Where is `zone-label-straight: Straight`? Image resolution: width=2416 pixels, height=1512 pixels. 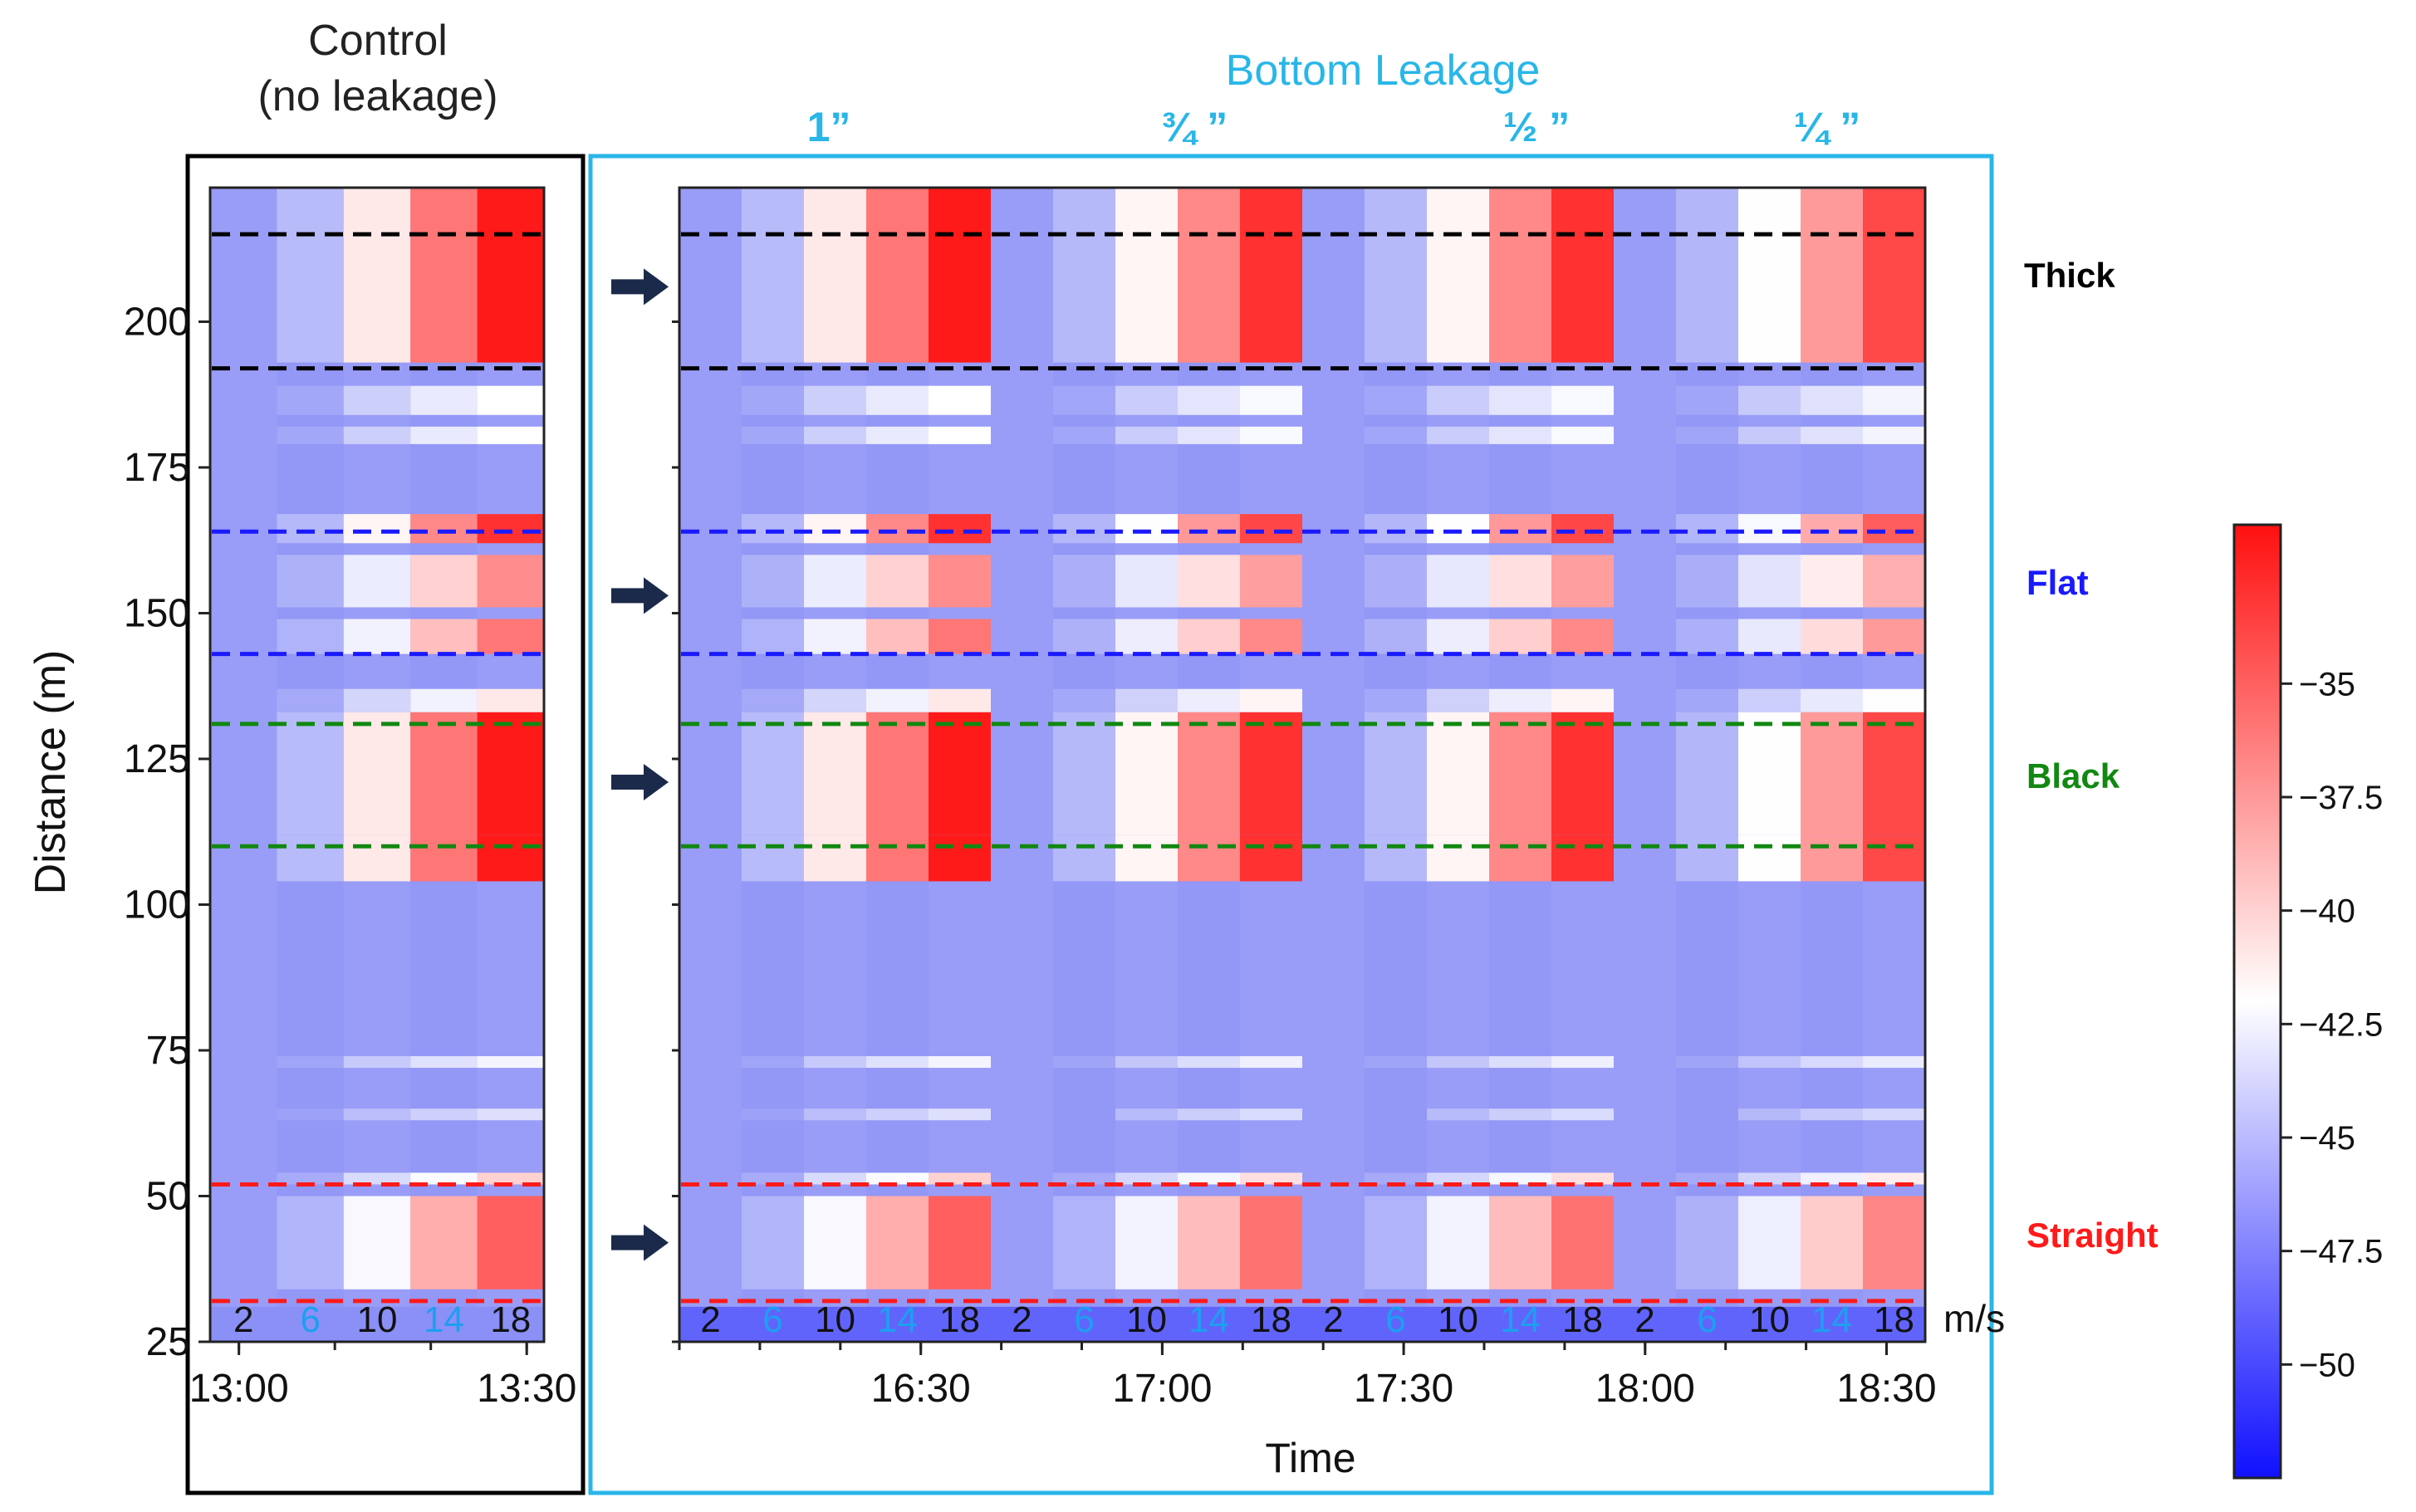 zone-label-straight: Straight is located at coordinates (2092, 1235).